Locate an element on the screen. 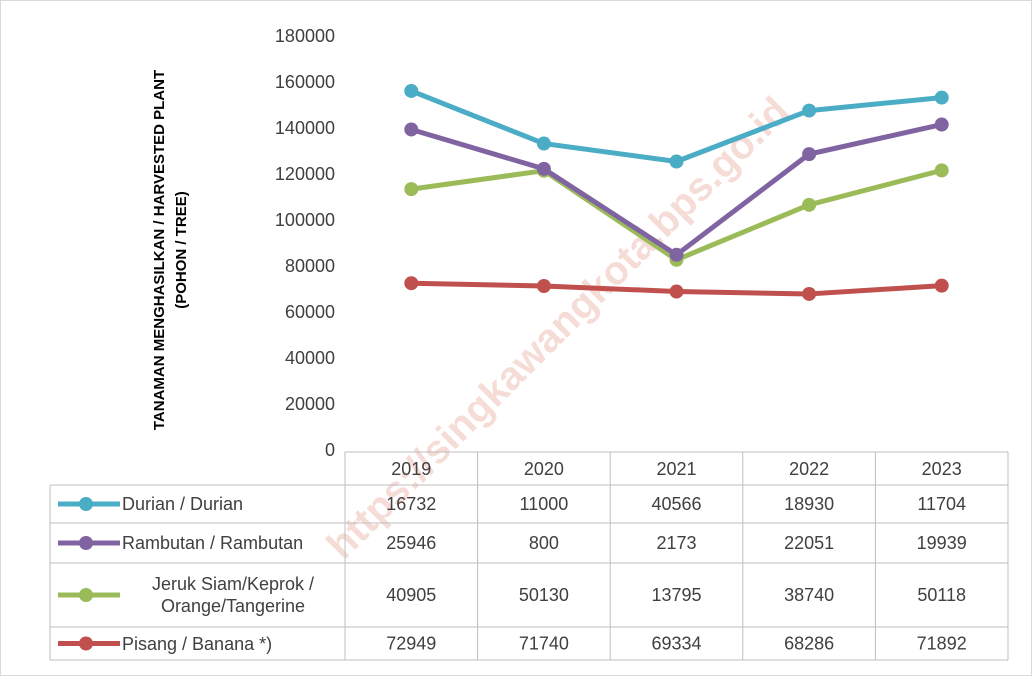 The width and height of the screenshot is (1032, 681). x-tick-label: 2023 is located at coordinates (942, 469).